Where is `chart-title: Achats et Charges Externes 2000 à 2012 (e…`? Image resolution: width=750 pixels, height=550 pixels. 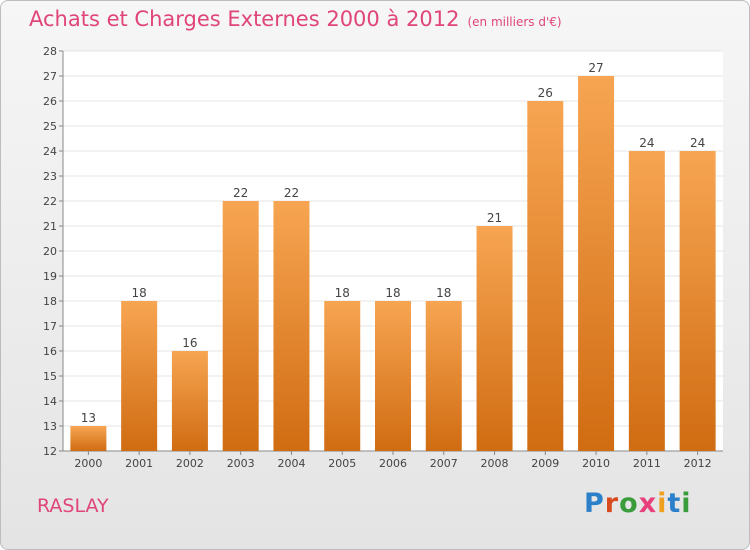
chart-title: Achats et Charges Externes 2000 à 2012 (e… is located at coordinates (295, 19).